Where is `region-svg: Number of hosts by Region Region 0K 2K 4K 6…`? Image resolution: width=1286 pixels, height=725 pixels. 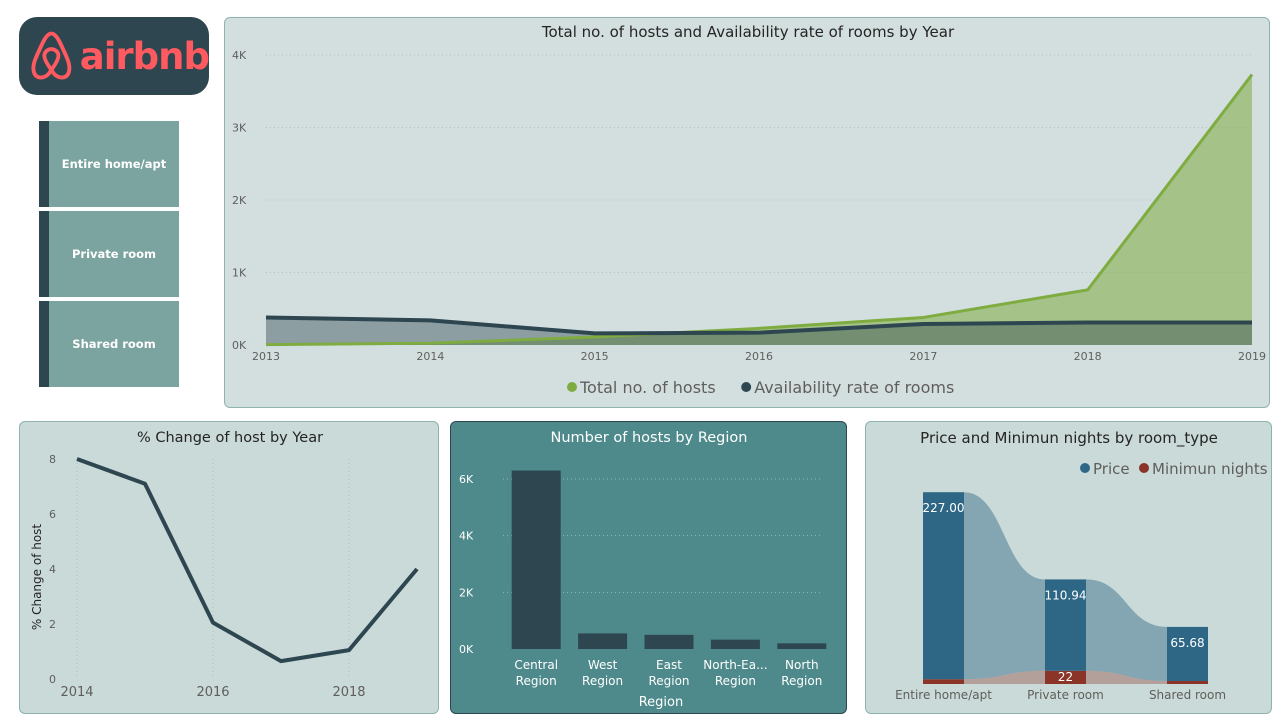 region-svg: Number of hosts by Region Region 0K 2K 4K 6… is located at coordinates (643, 570).